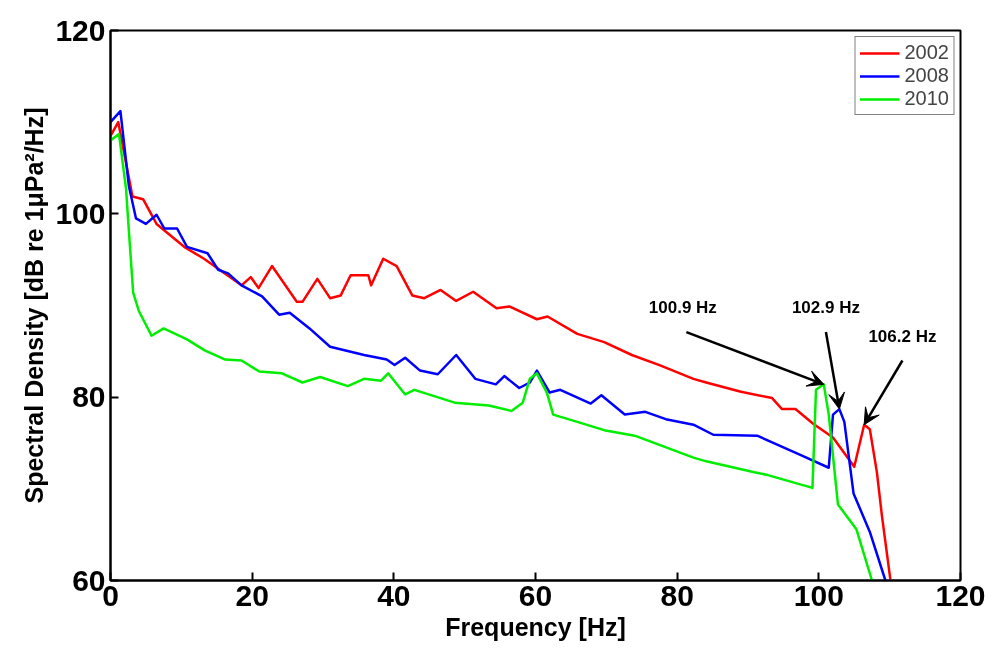 The width and height of the screenshot is (1006, 668). Describe the element at coordinates (960, 595) in the screenshot. I see `x-tick-label: 120` at that location.